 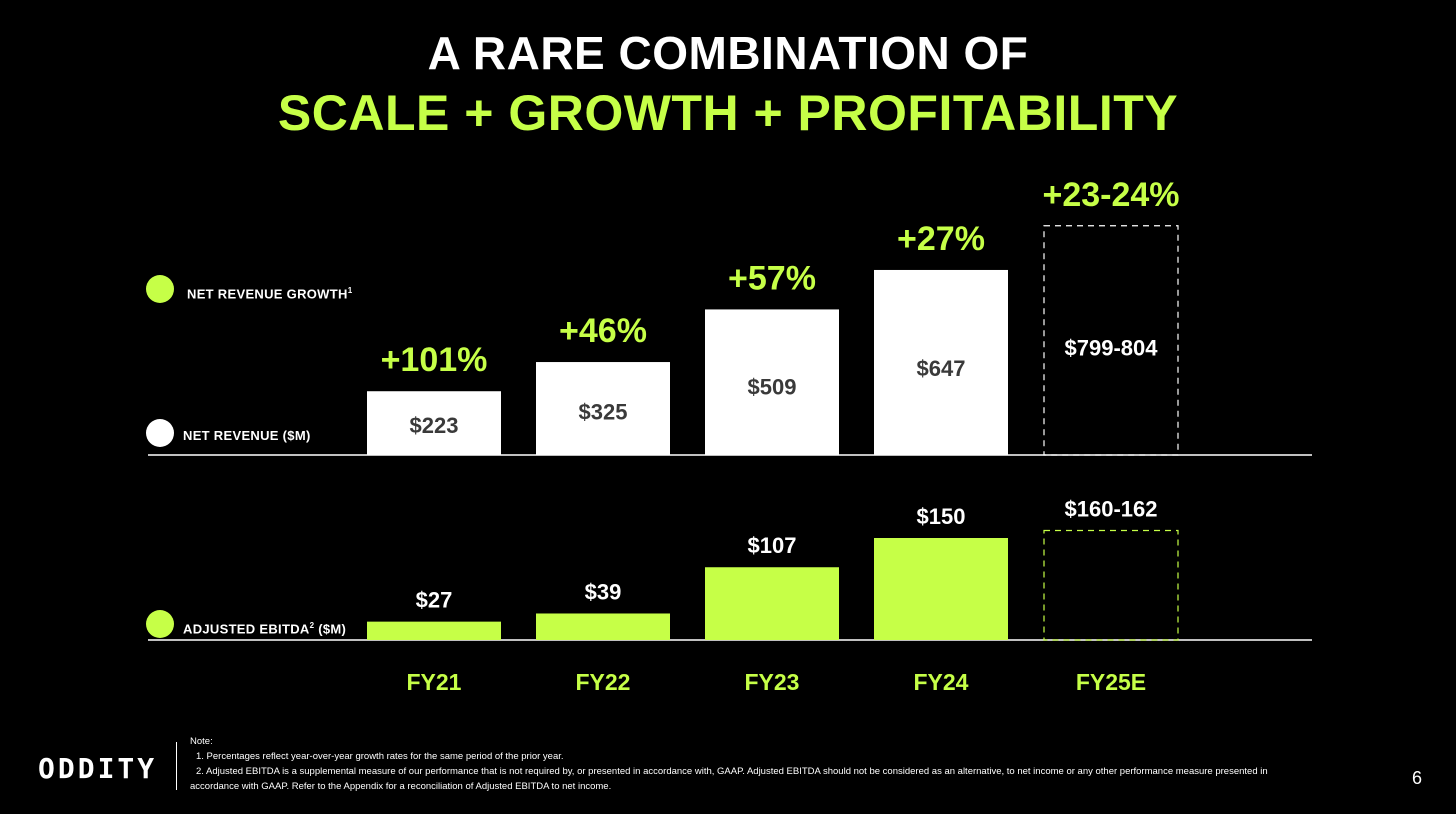 I want to click on growth-label-fy22: +46%, so click(x=603, y=331).